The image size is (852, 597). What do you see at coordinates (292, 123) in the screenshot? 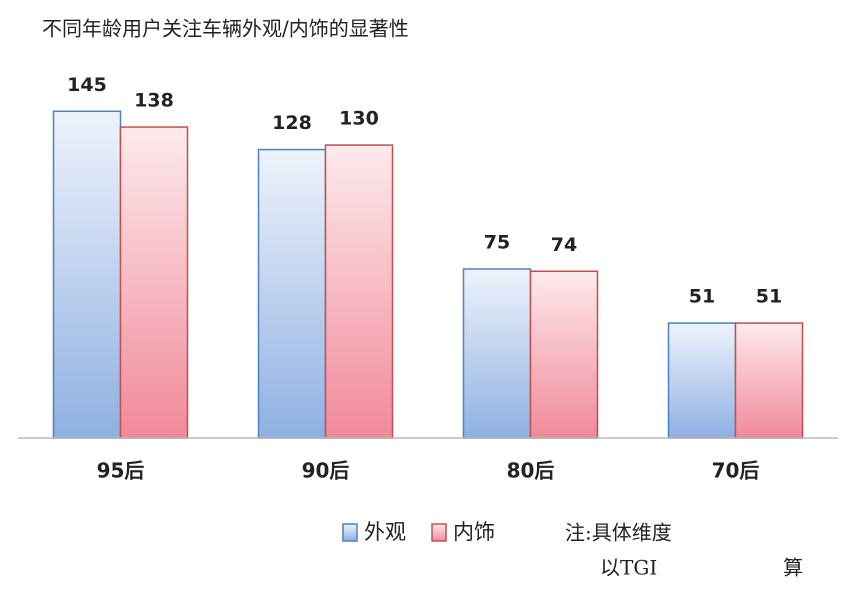
I see `value-label: 128` at bounding box center [292, 123].